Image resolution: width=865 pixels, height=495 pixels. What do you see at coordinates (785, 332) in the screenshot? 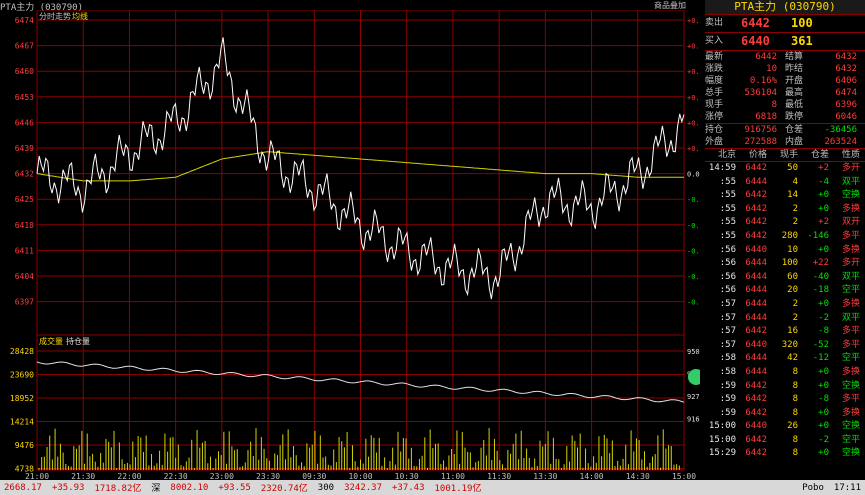
I see `ticker-row: :57 6442 16 -8 多平` at bounding box center [785, 332].